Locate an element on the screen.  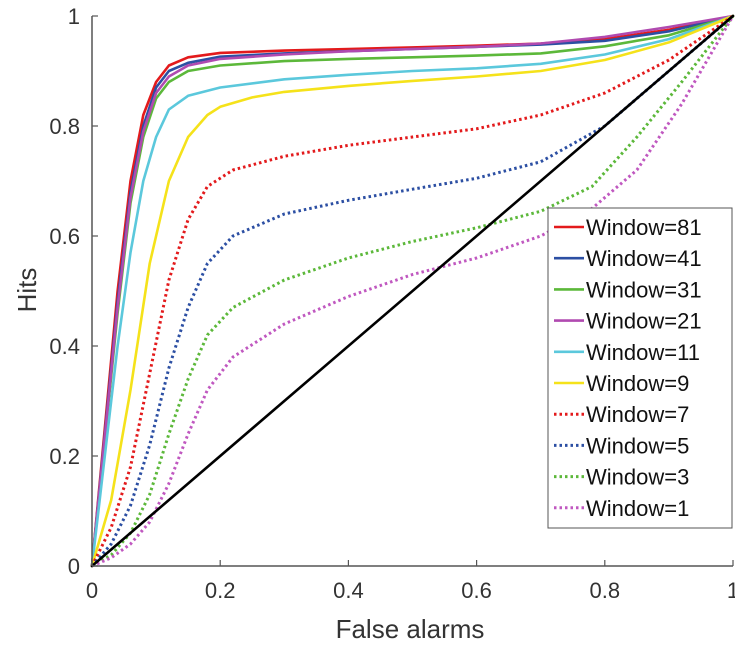
legend-label: Window=11 is located at coordinates (643, 352).